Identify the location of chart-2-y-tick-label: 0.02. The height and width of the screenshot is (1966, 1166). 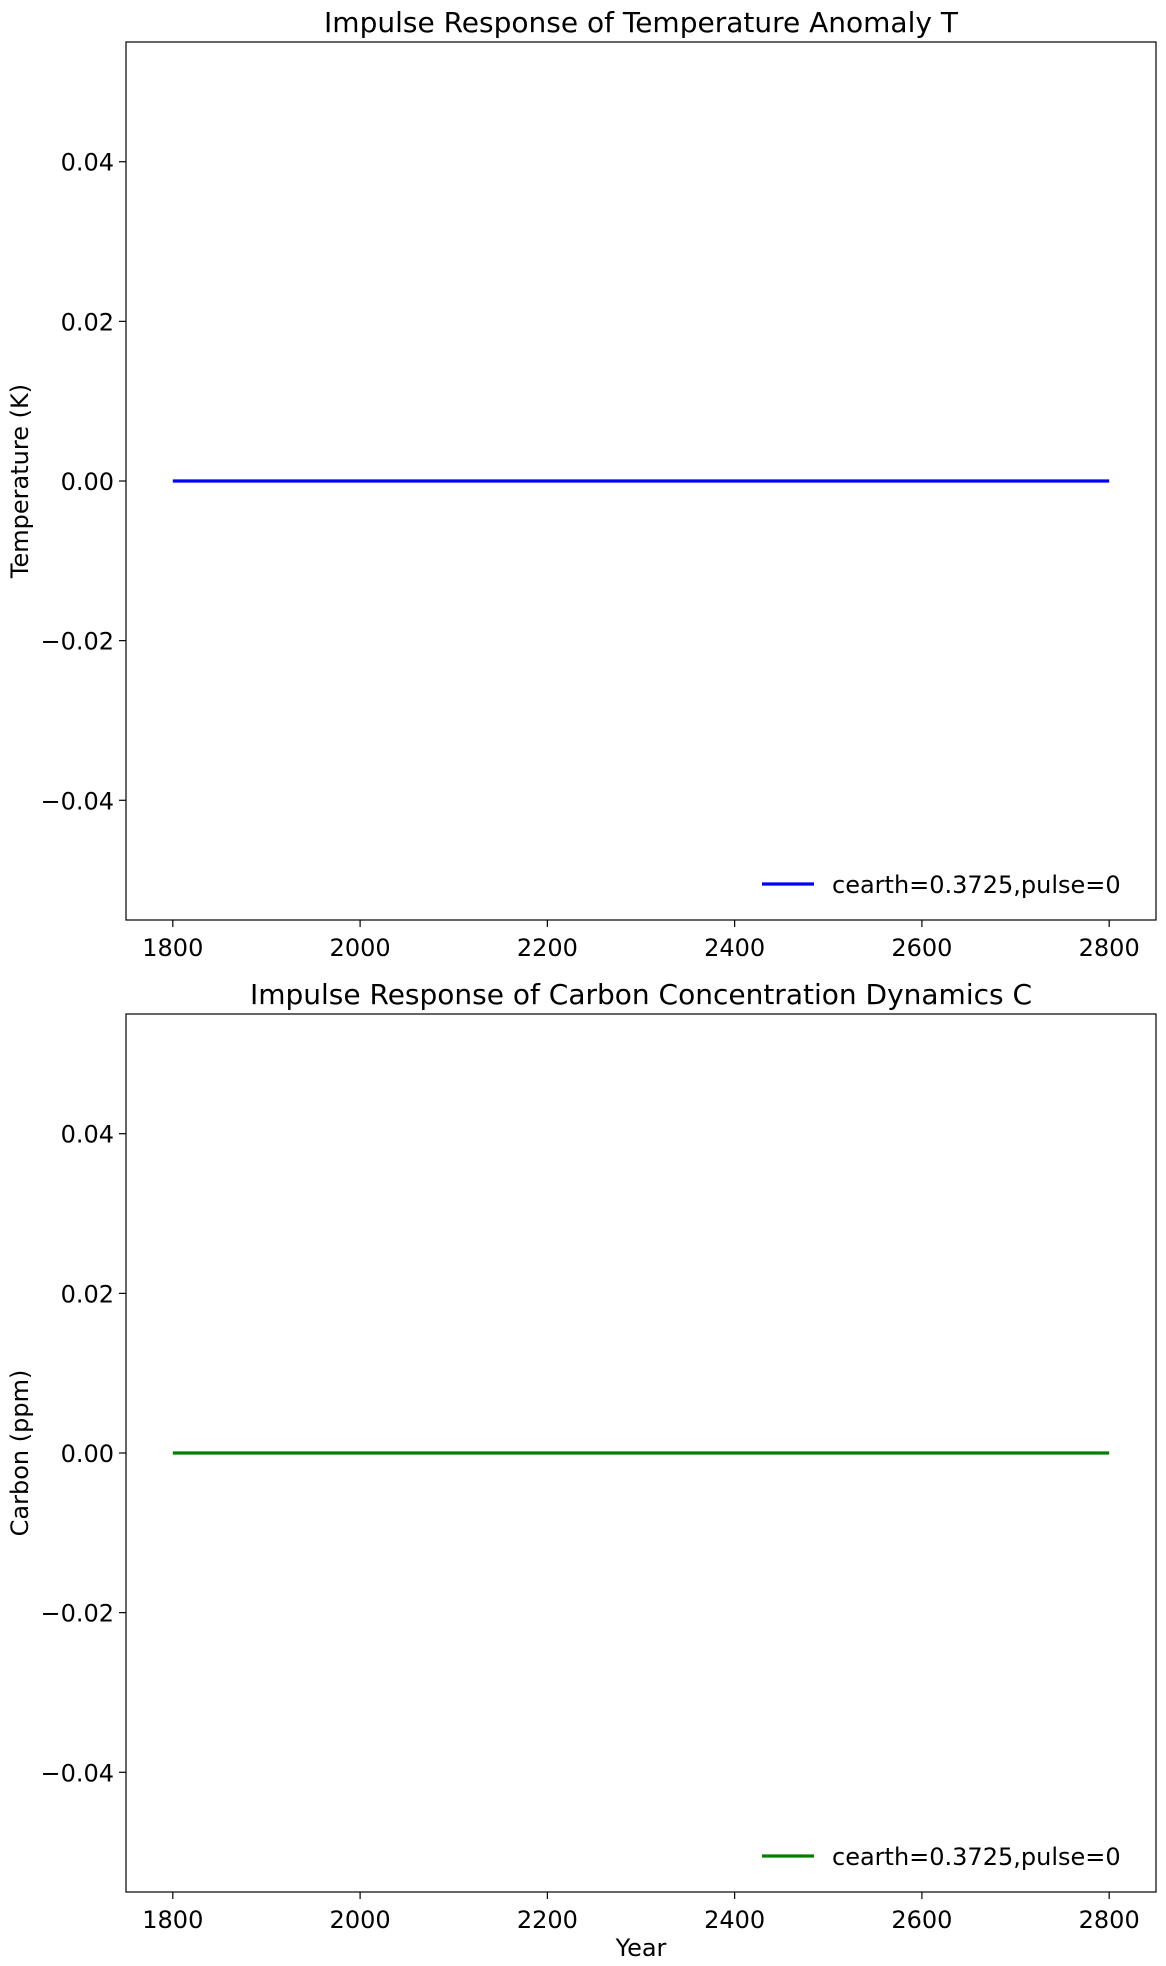
(87, 1294).